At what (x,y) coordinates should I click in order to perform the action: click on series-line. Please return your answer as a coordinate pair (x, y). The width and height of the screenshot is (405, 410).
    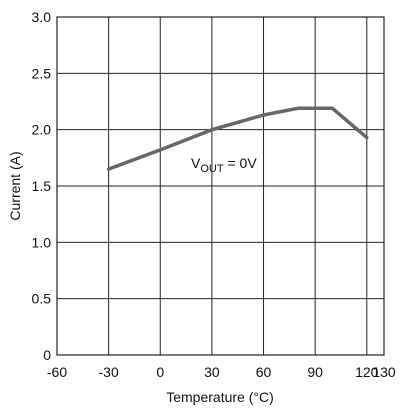
    Looking at the image, I should click on (237, 138).